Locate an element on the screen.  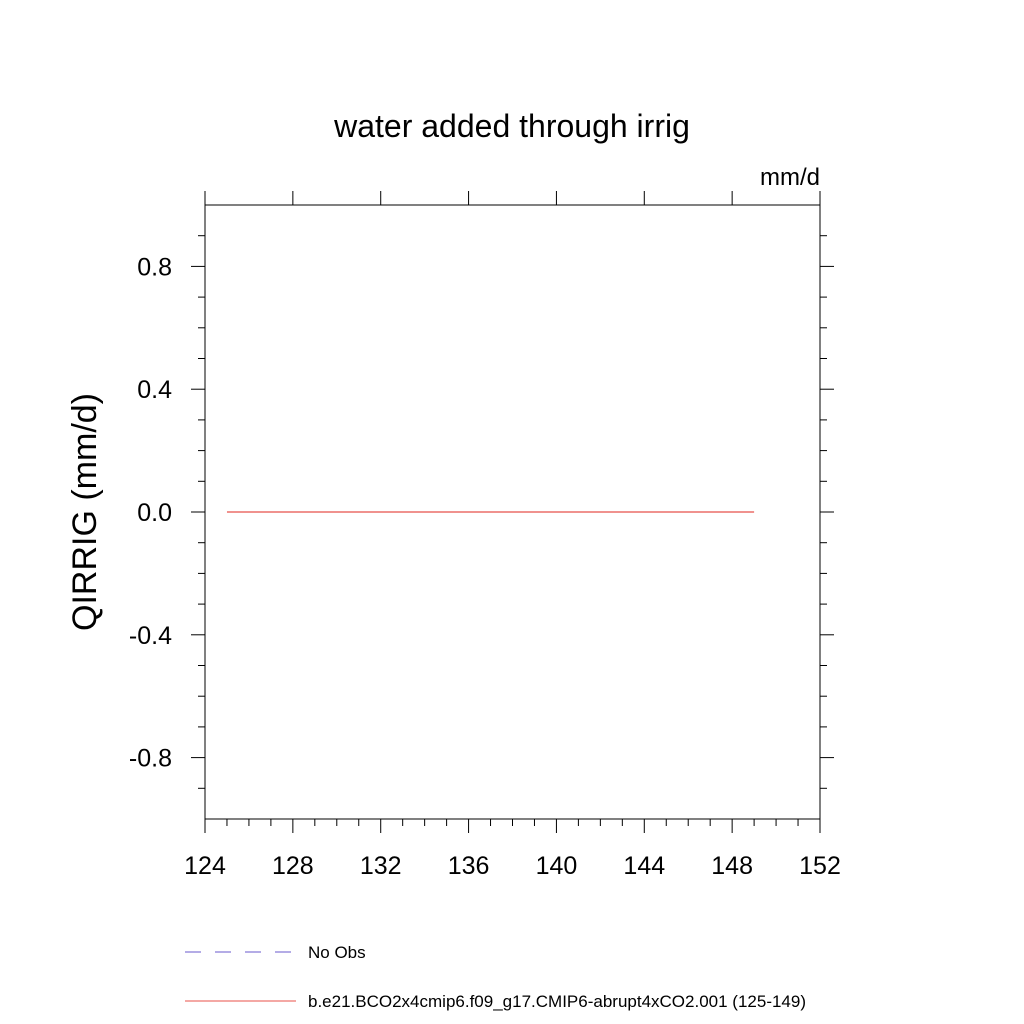
y-tick-label: 0.8 is located at coordinates (154, 267).